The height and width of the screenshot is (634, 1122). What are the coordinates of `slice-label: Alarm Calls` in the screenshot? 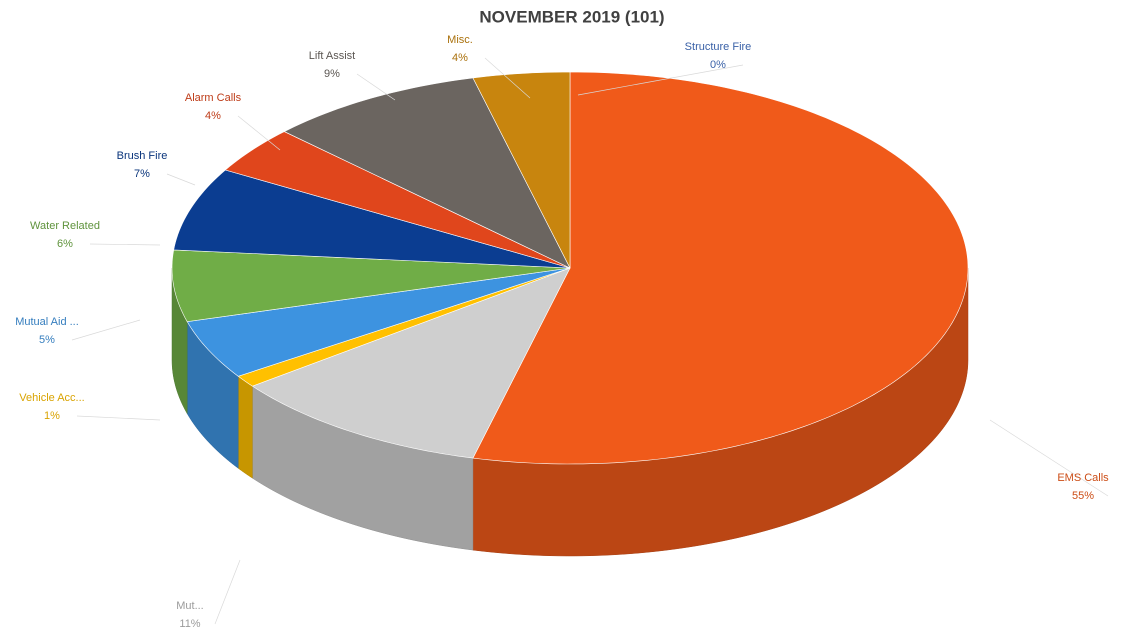 It's located at (213, 98).